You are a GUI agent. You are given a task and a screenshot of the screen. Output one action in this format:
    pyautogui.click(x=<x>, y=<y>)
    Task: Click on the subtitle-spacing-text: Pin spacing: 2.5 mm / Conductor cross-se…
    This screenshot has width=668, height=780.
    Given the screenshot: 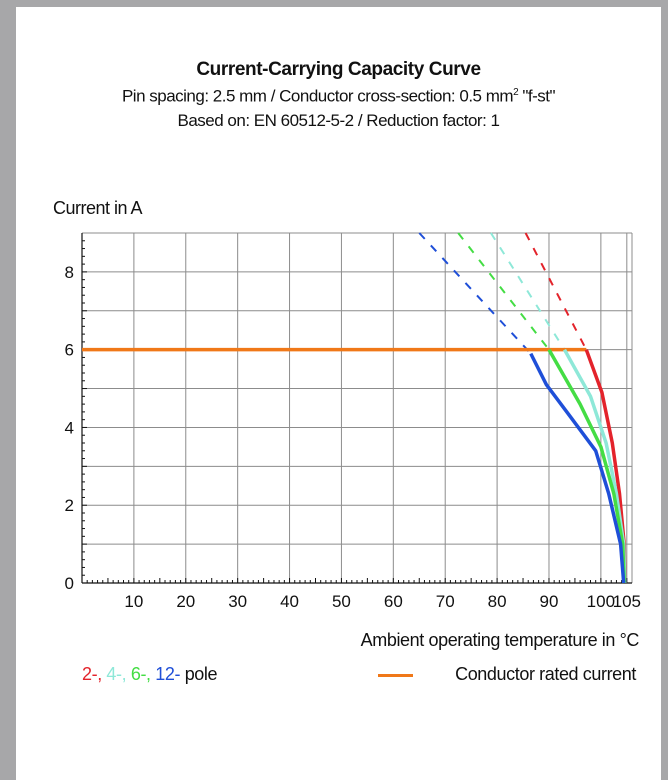 What is the action you would take?
    pyautogui.click(x=317, y=96)
    